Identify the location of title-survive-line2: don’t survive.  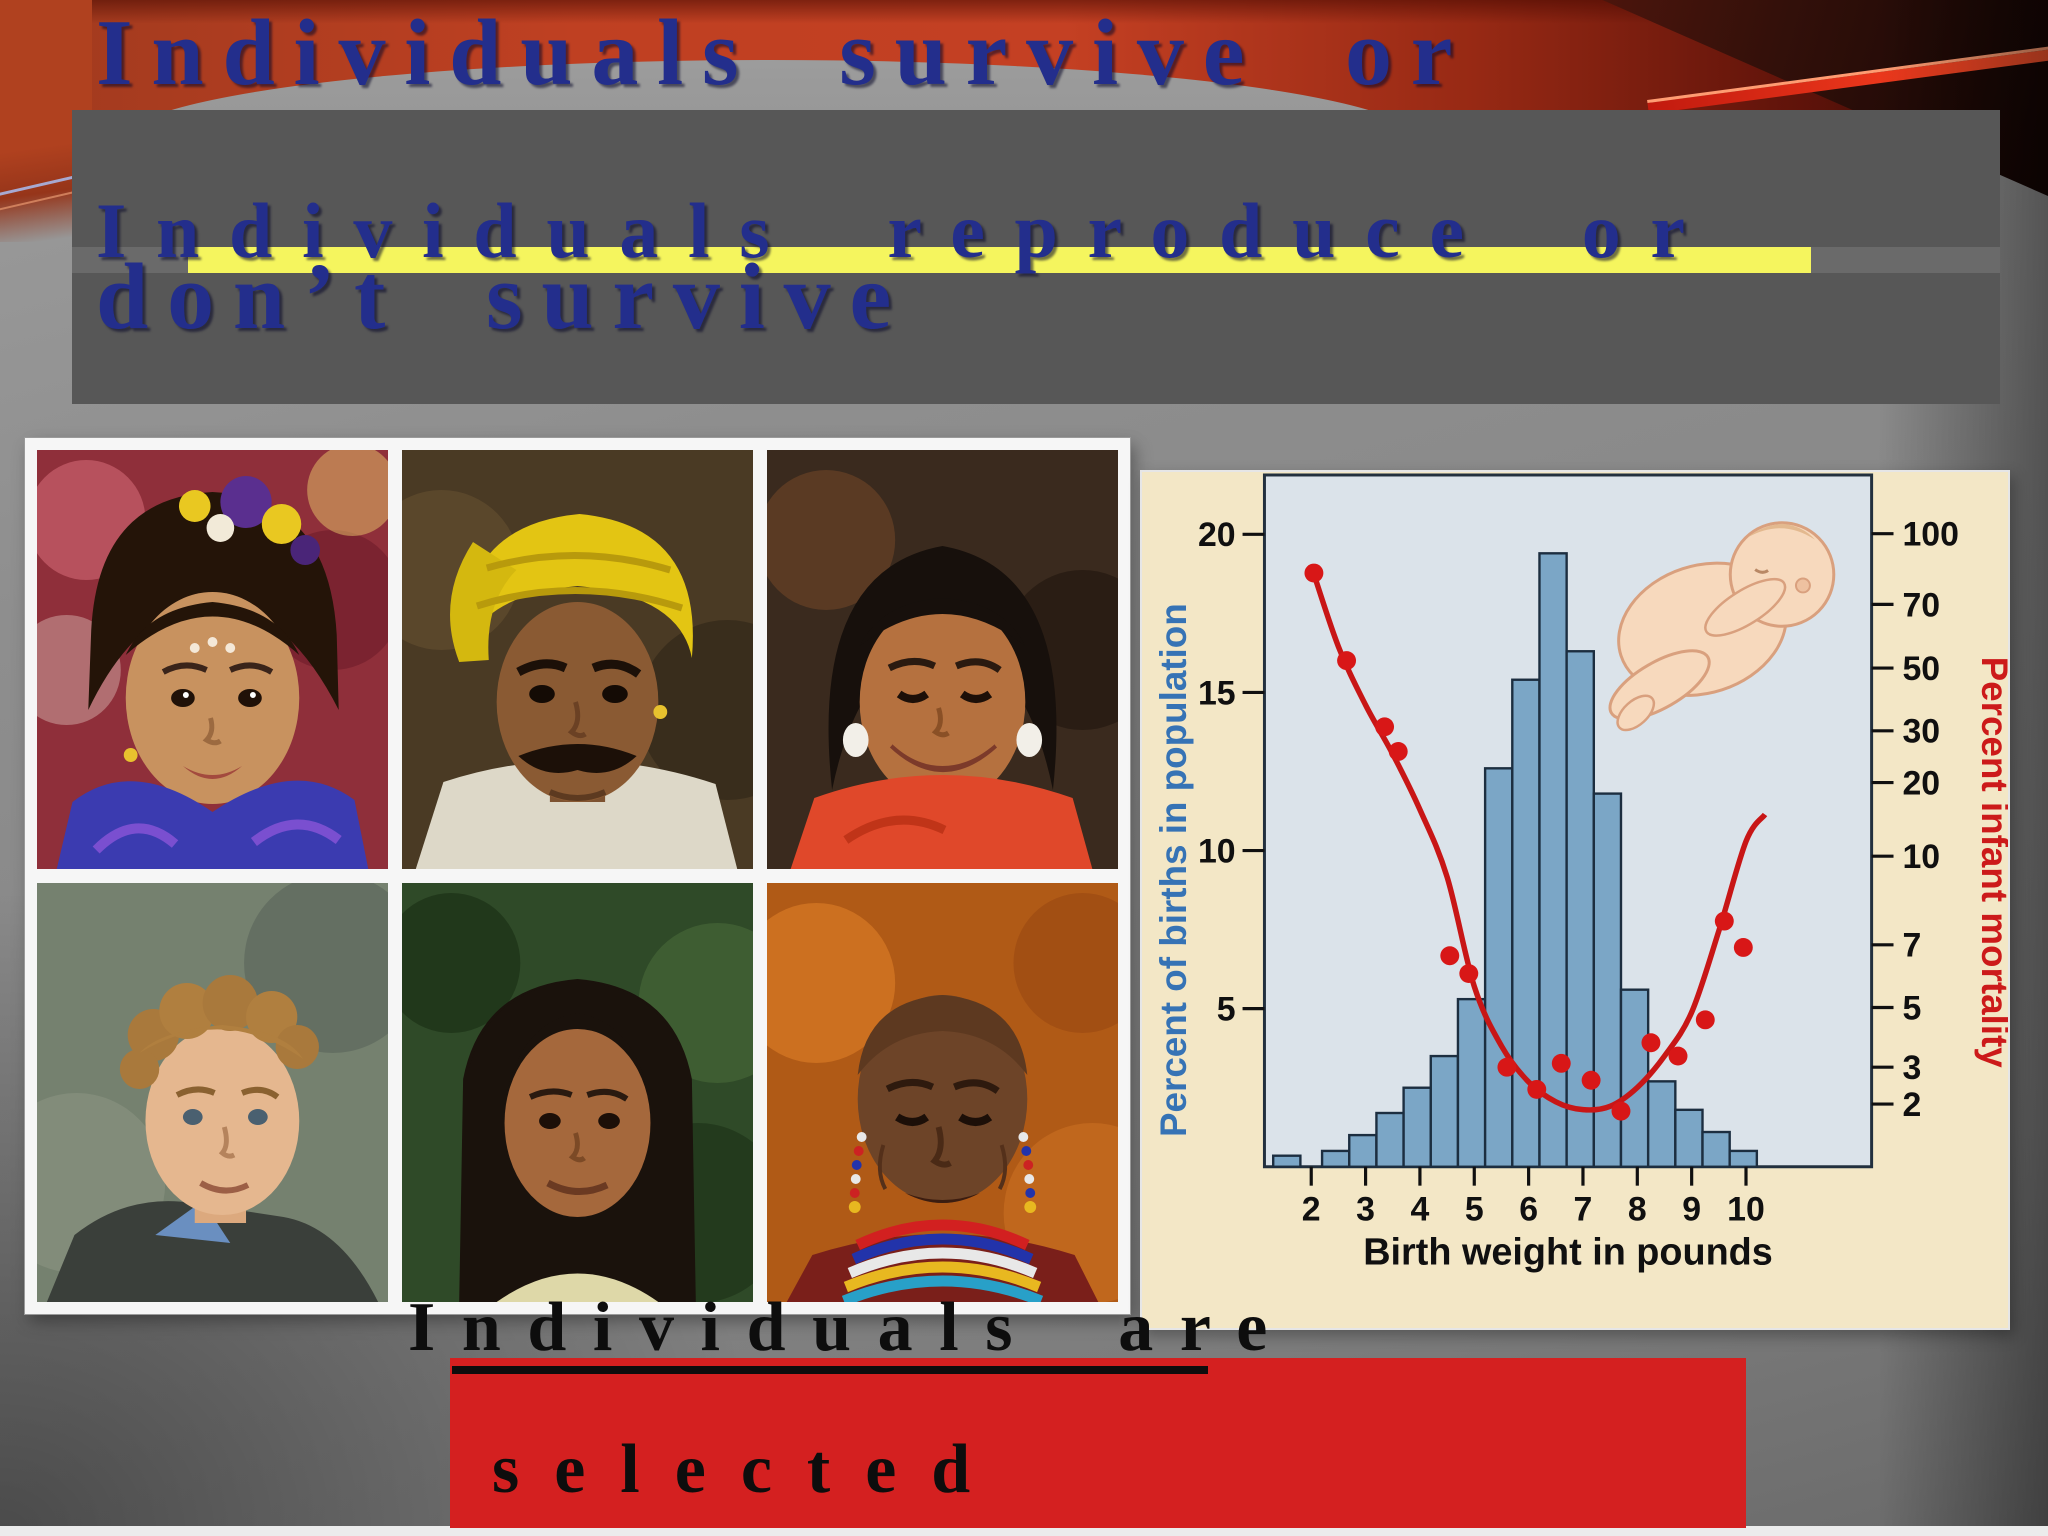
(503, 297).